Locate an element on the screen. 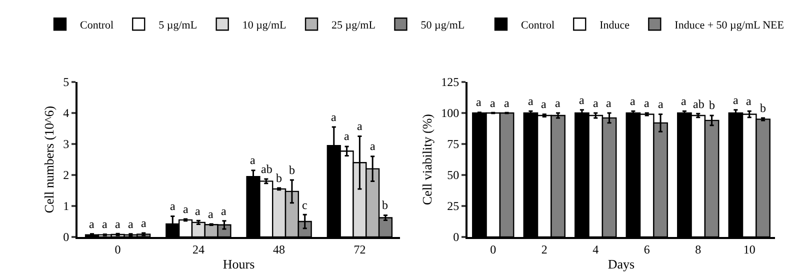  x-tick-label: 48 is located at coordinates (279, 249).